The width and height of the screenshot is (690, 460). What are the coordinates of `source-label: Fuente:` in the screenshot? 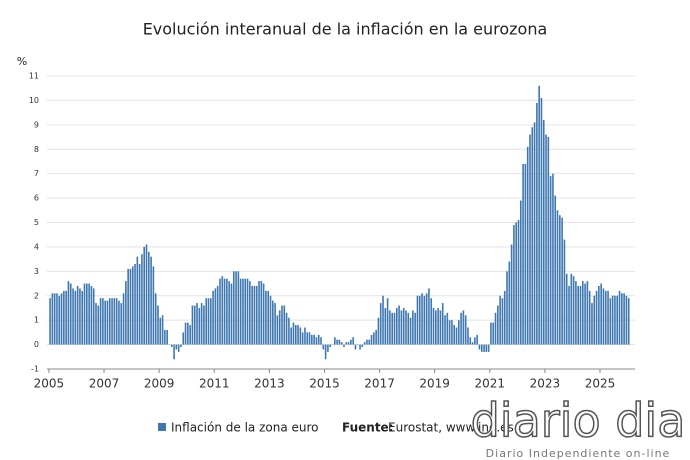 It's located at (368, 428).